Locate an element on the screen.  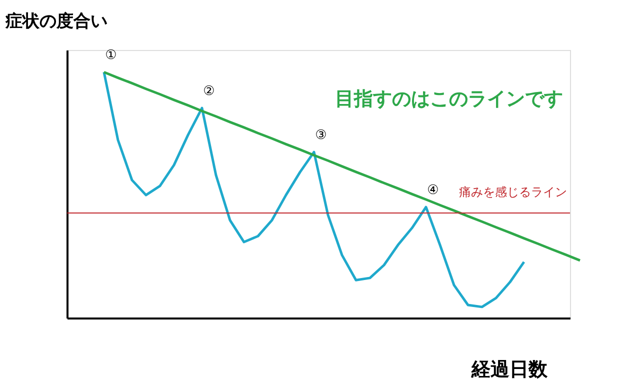
ref-line-label: 痛みを感じるライン is located at coordinates (513, 192).